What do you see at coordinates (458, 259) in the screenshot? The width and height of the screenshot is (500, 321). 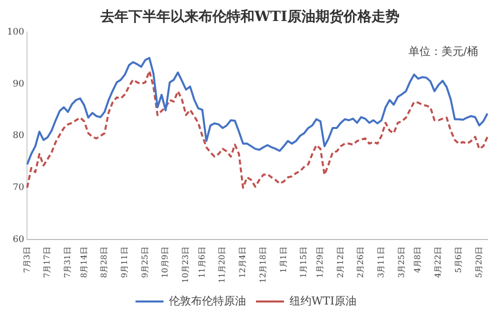 I see `x-tick-label: 5月6日` at bounding box center [458, 259].